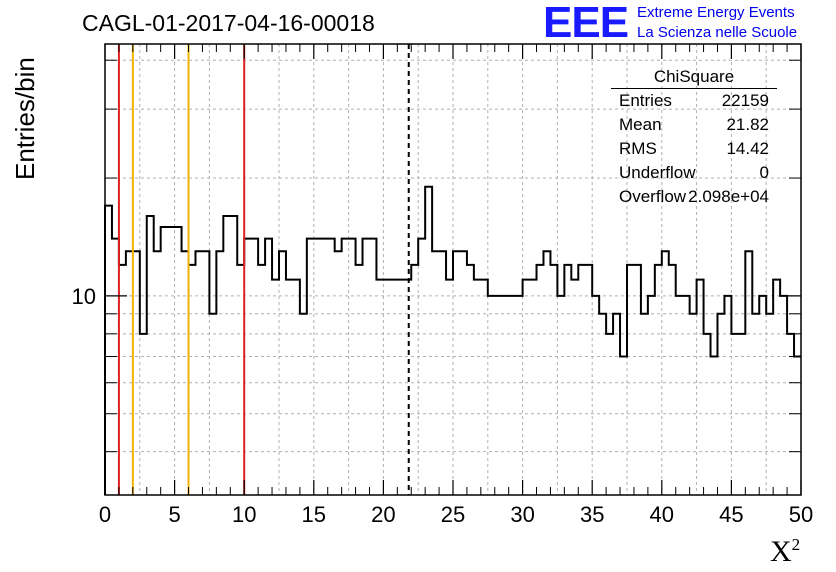  What do you see at coordinates (728, 196) in the screenshot?
I see `stats-value: 2.098e+04` at bounding box center [728, 196].